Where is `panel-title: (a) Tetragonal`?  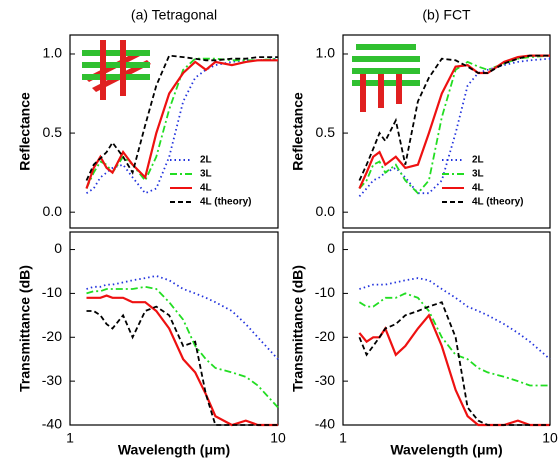 panel-title: (a) Tetragonal is located at coordinates (174, 15).